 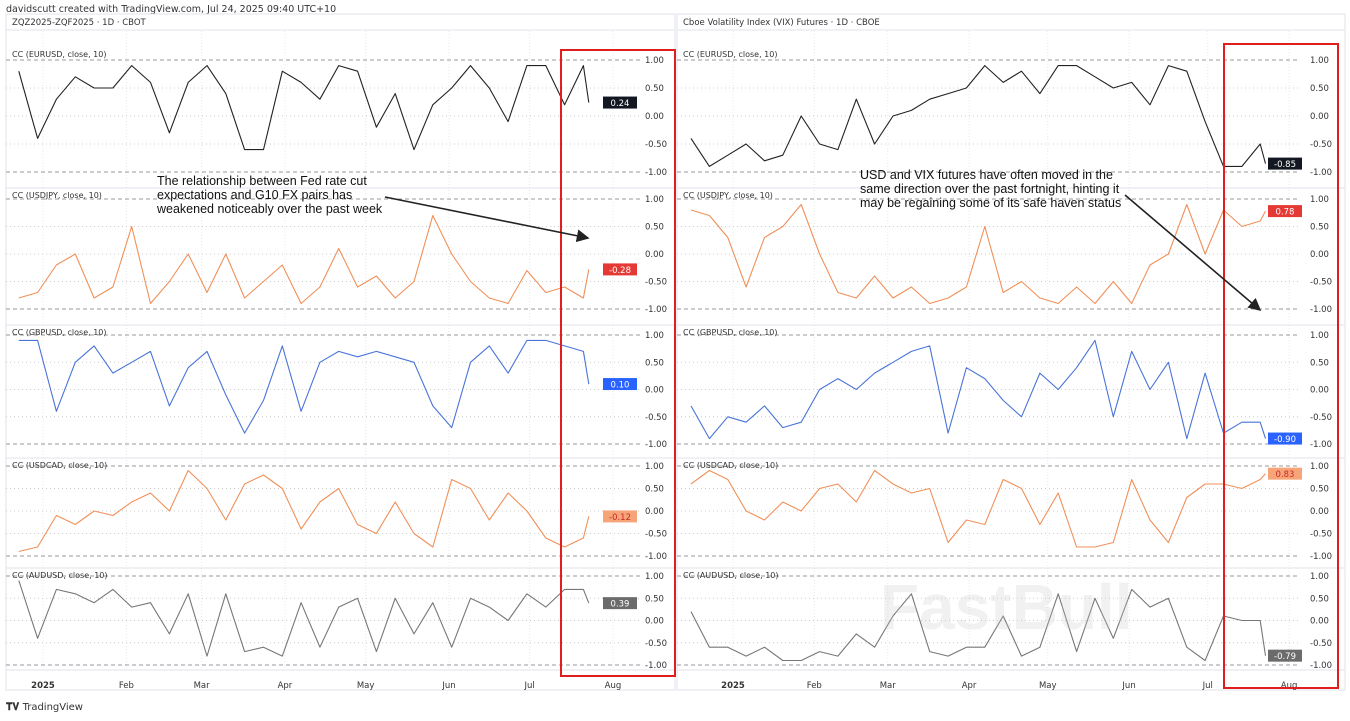 I want to click on pane-label: CC (USDCAD, close, 10), so click(x=59, y=465).